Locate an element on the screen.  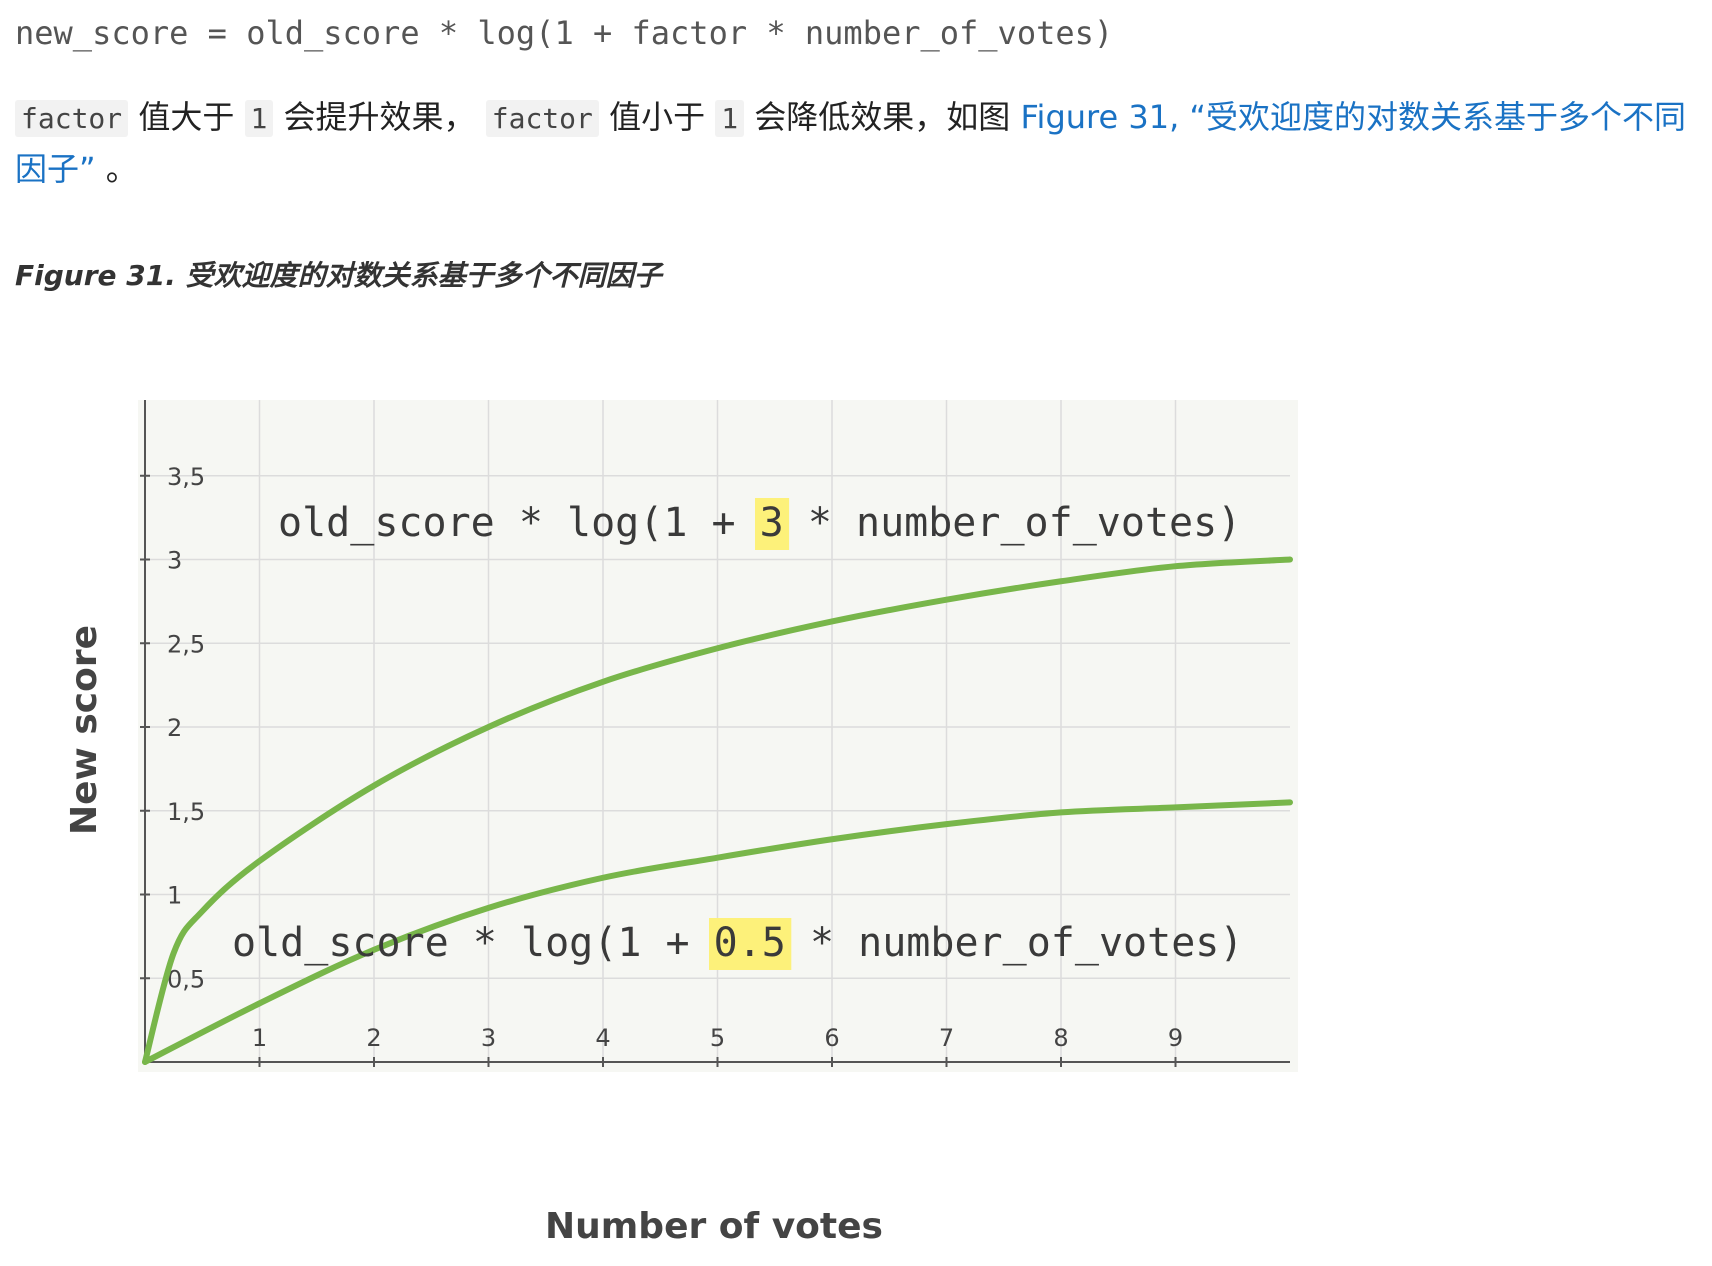
formula-factor-value: 0.5 is located at coordinates (750, 943).